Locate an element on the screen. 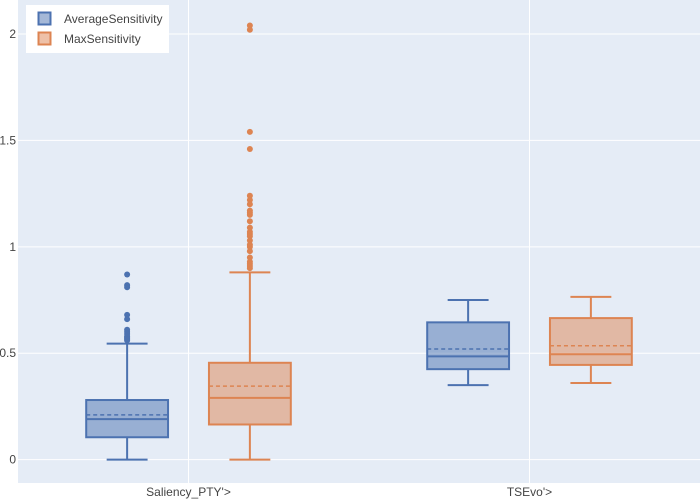 This screenshot has width=700, height=500. legend-item-average-sensitivity: AverageSensitivity is located at coordinates (100, 18).